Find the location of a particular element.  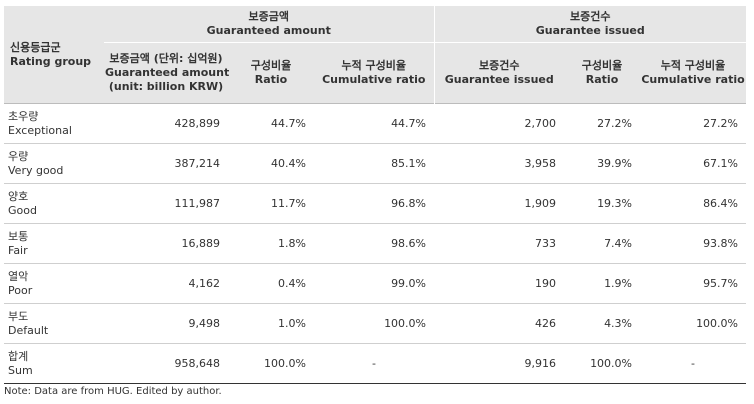

cell-cumulative: 96.8% is located at coordinates (374, 203).